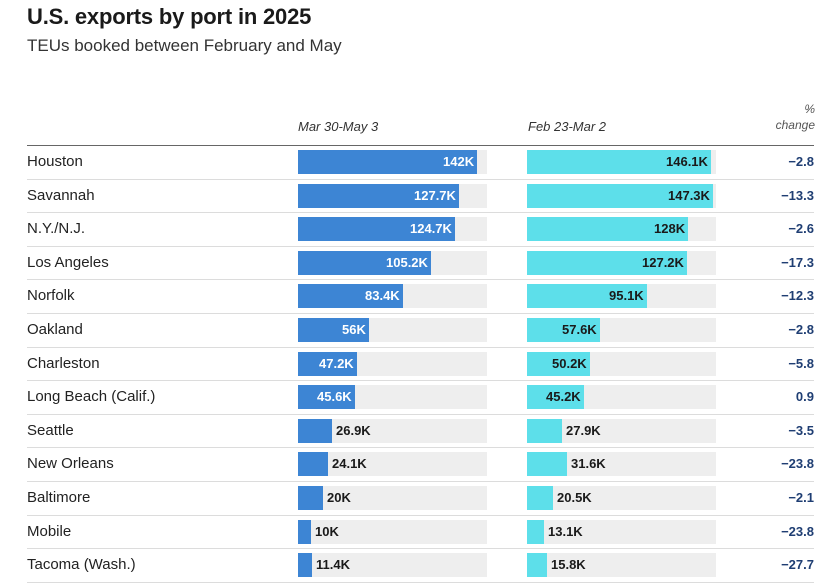 The image size is (834, 583). Describe the element at coordinates (797, 296) in the screenshot. I see `percent-change: −12.3` at that location.